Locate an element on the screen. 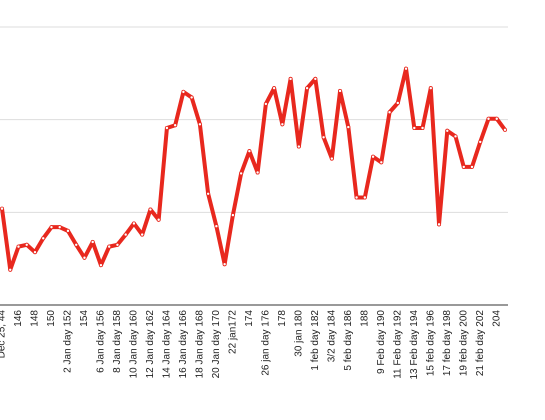  x-tick-label: 178 is located at coordinates (282, 318).